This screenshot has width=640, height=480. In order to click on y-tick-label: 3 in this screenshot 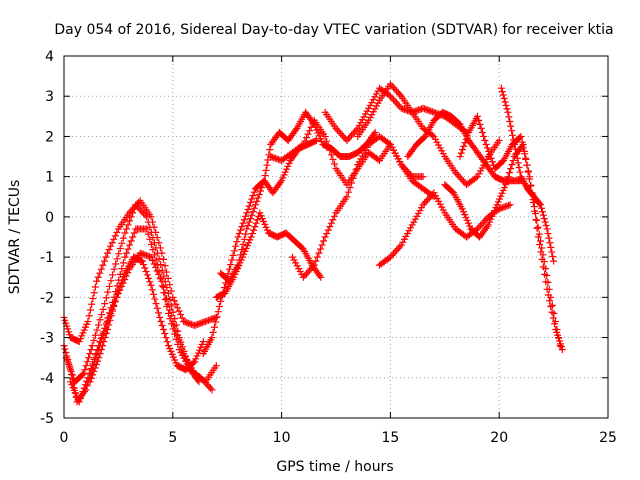, I will do `click(49, 97)`.